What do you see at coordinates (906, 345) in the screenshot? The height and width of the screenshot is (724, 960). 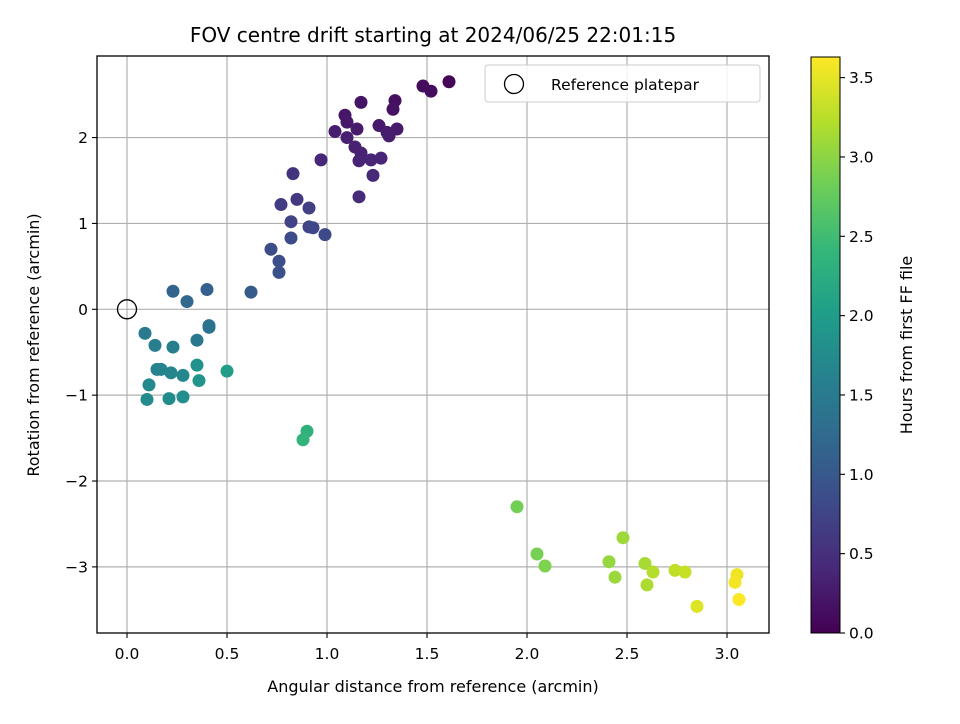 I see `colorbar-label: Hours from first FF file` at bounding box center [906, 345].